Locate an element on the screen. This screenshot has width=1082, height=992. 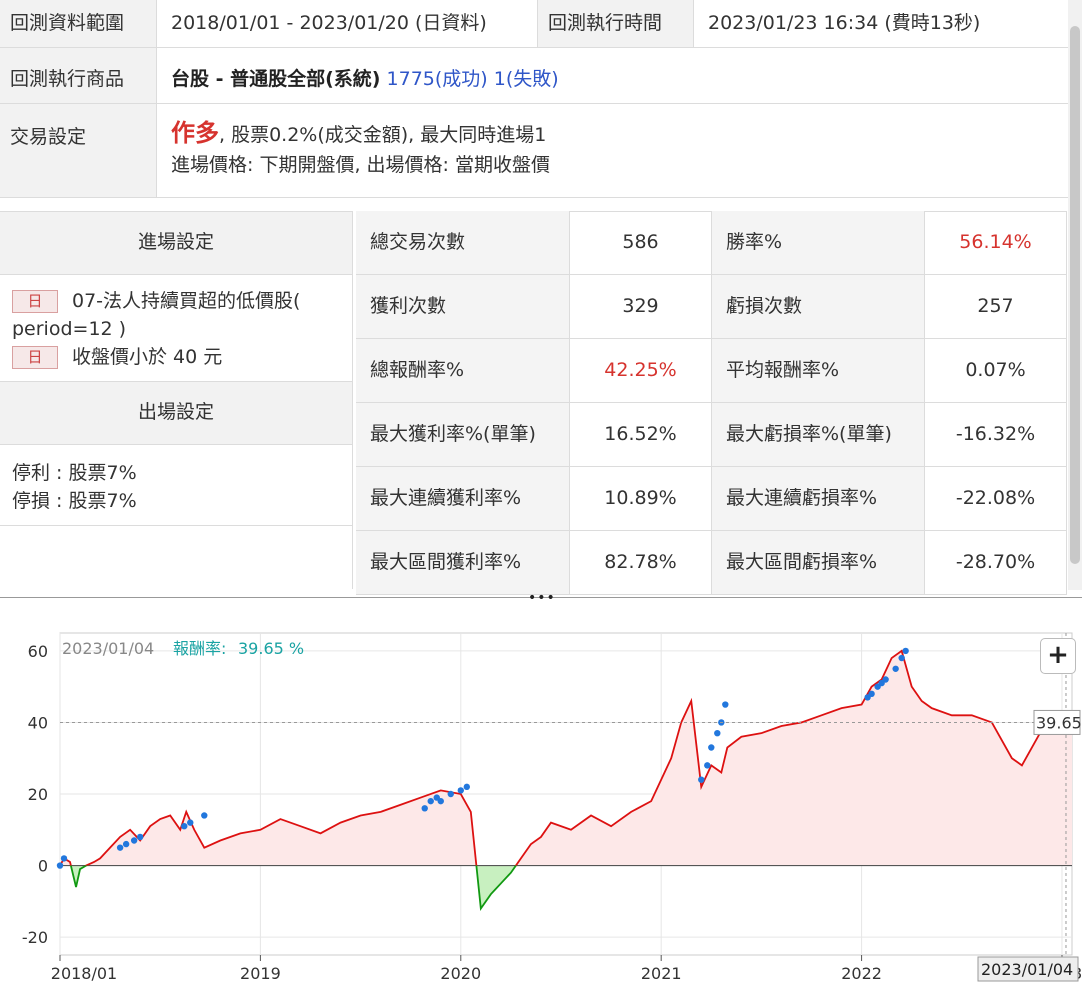
trade-label: 交易設定 is located at coordinates (78, 150).